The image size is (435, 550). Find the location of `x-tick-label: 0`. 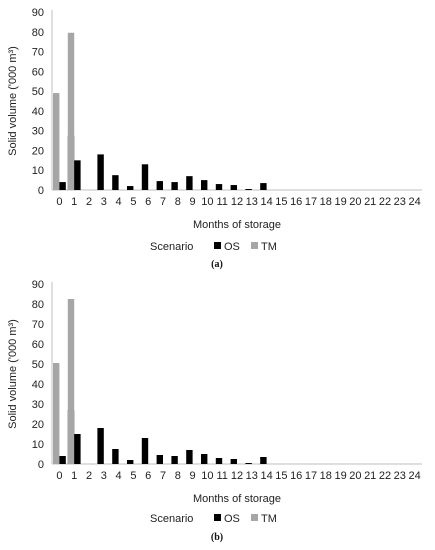

x-tick-label: 0 is located at coordinates (59, 202).